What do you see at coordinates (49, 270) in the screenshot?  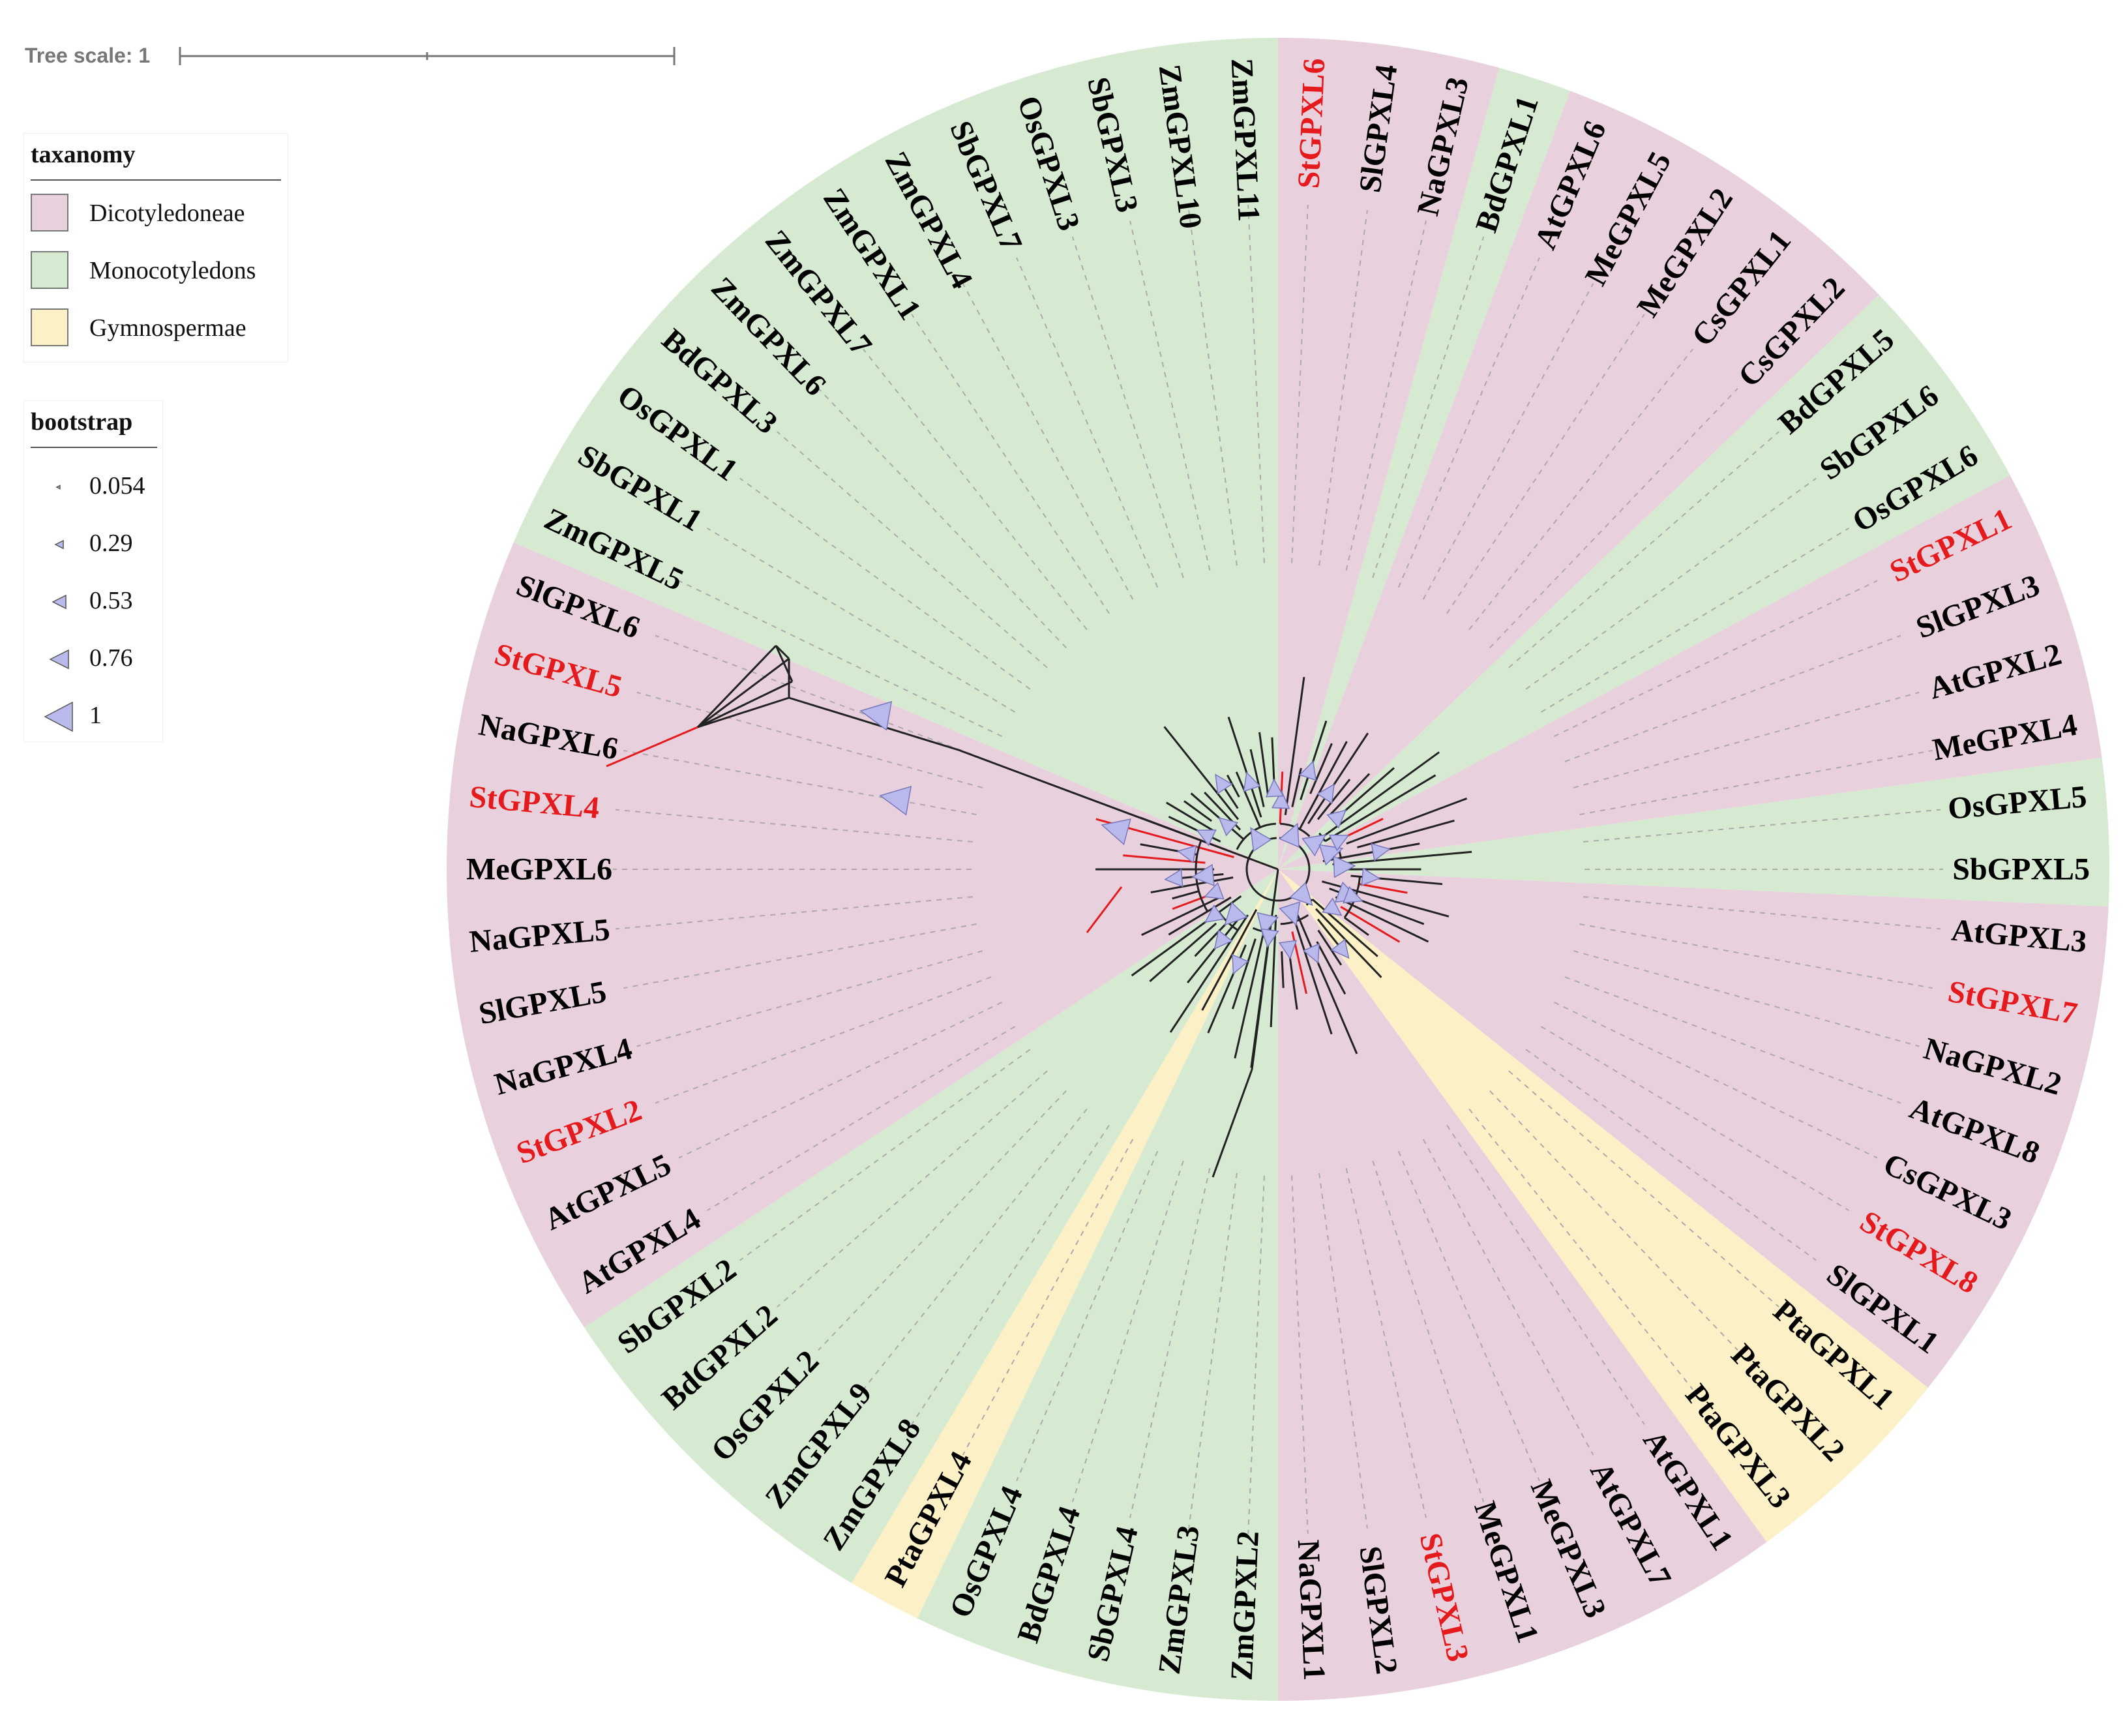 I see `monocot-swatch` at bounding box center [49, 270].